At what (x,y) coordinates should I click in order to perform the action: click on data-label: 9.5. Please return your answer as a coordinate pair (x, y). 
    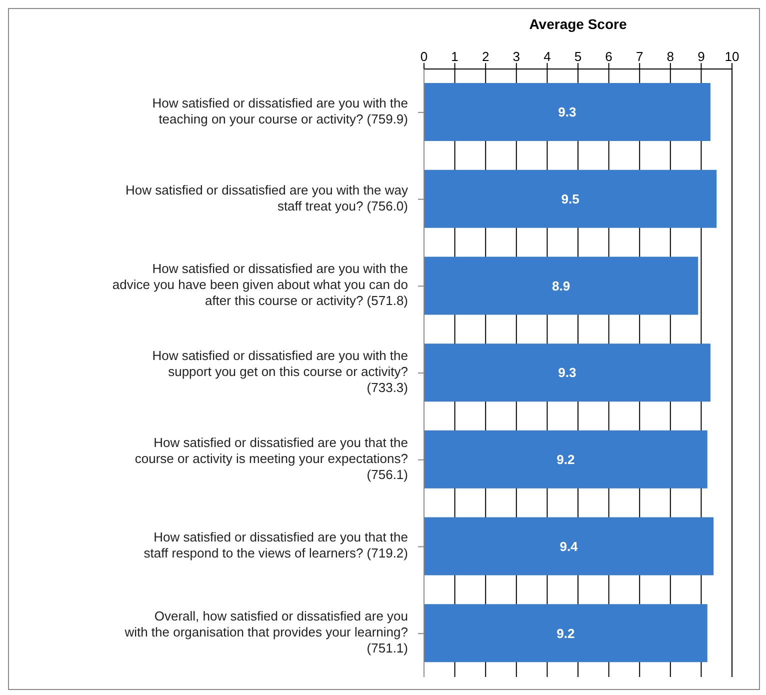
    Looking at the image, I should click on (570, 198).